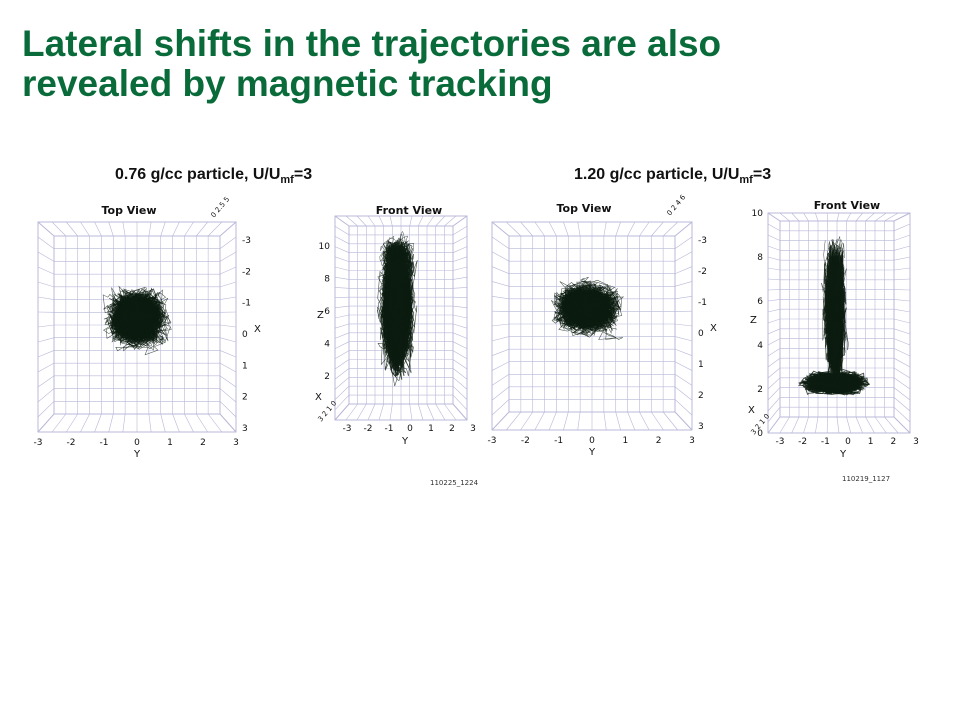  What do you see at coordinates (701, 427) in the screenshot?
I see `tv2-side-tick: 3` at bounding box center [701, 427].